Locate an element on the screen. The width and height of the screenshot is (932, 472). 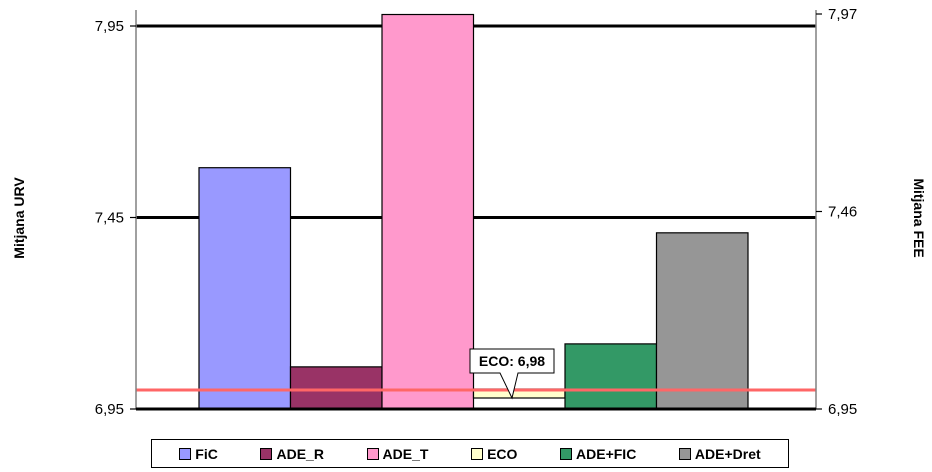
y2-tick-label: 7,97 is located at coordinates (842, 14).